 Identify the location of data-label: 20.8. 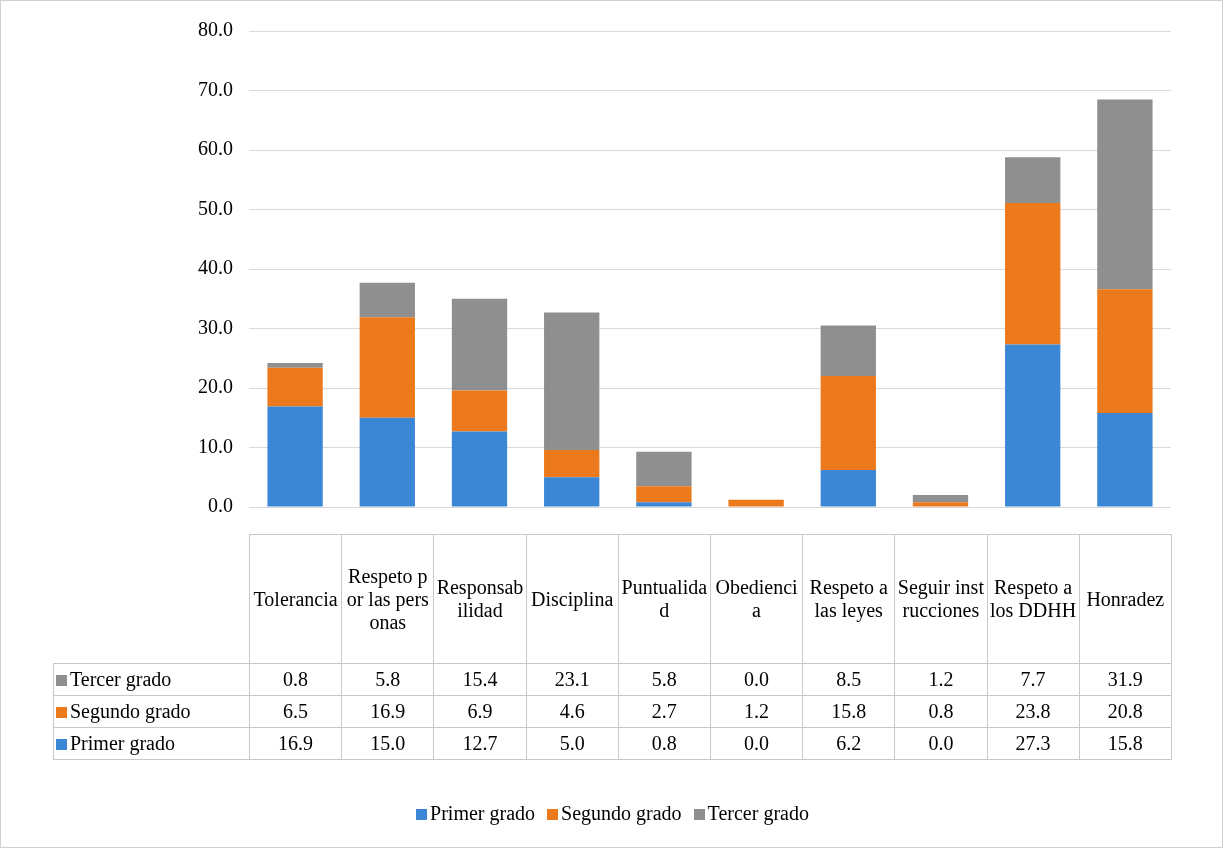
(1125, 711).